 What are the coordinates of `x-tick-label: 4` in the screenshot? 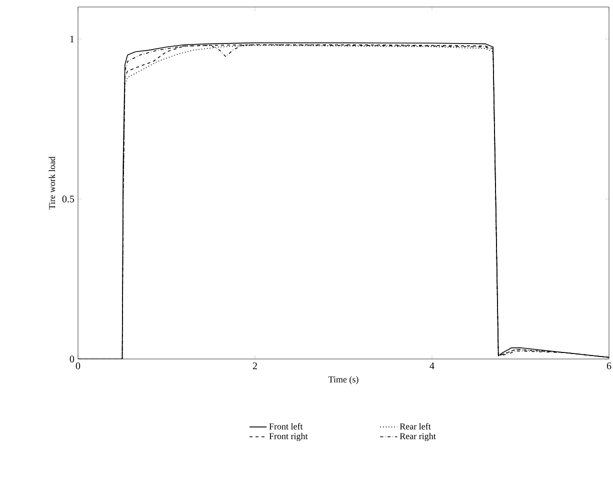 It's located at (432, 366).